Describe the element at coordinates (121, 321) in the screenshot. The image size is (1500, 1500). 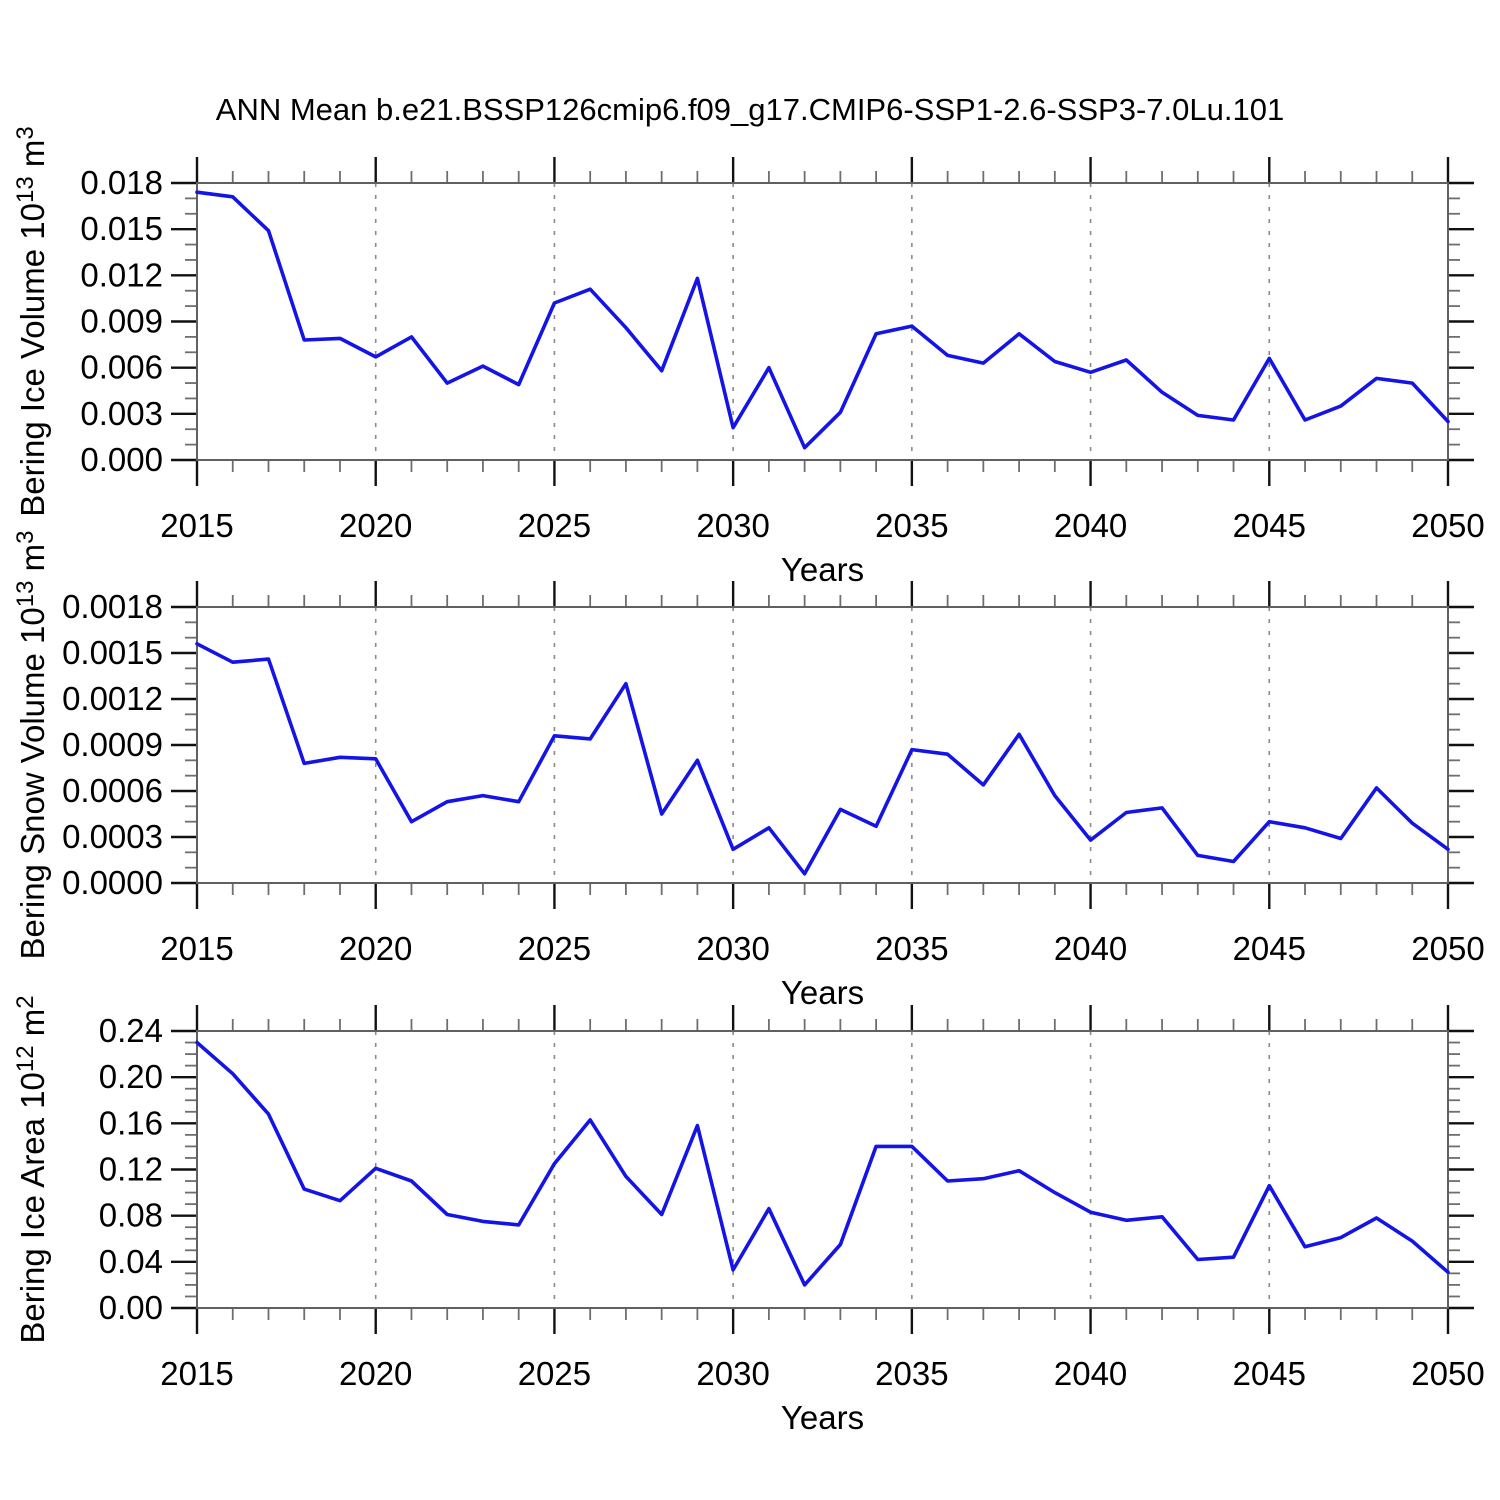
I see `y-tick-label: 0.009` at that location.